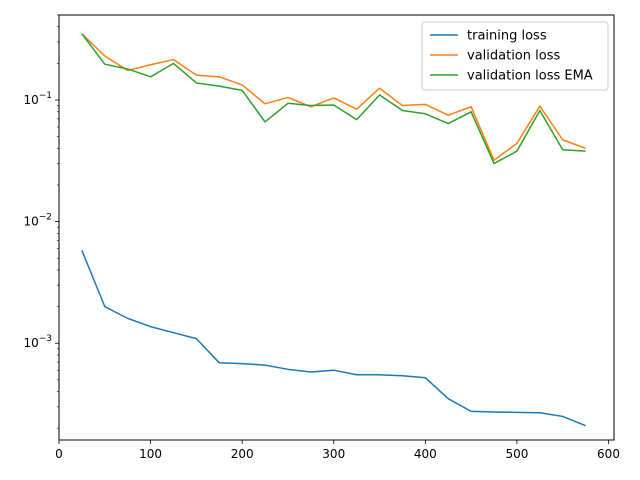 This screenshot has height=480, width=640. What do you see at coordinates (37, 221) in the screenshot?
I see `y-tick-label-1: 10⁻²` at bounding box center [37, 221].